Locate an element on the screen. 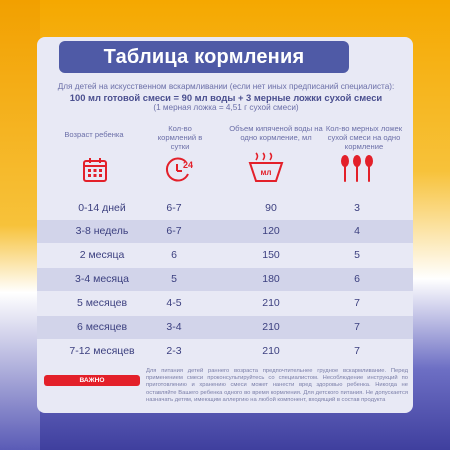 This screenshot has height=450, width=450. cell-water: 180 is located at coordinates (271, 279).